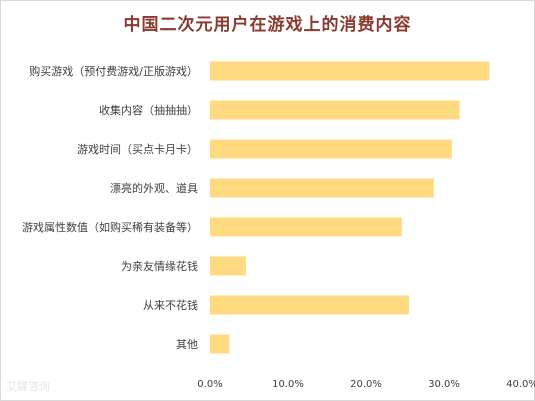 Image resolution: width=535 pixels, height=401 pixels. Describe the element at coordinates (110, 227) in the screenshot. I see `category-label-5: 游戏属性数值（如购买稀有装备等）` at that location.